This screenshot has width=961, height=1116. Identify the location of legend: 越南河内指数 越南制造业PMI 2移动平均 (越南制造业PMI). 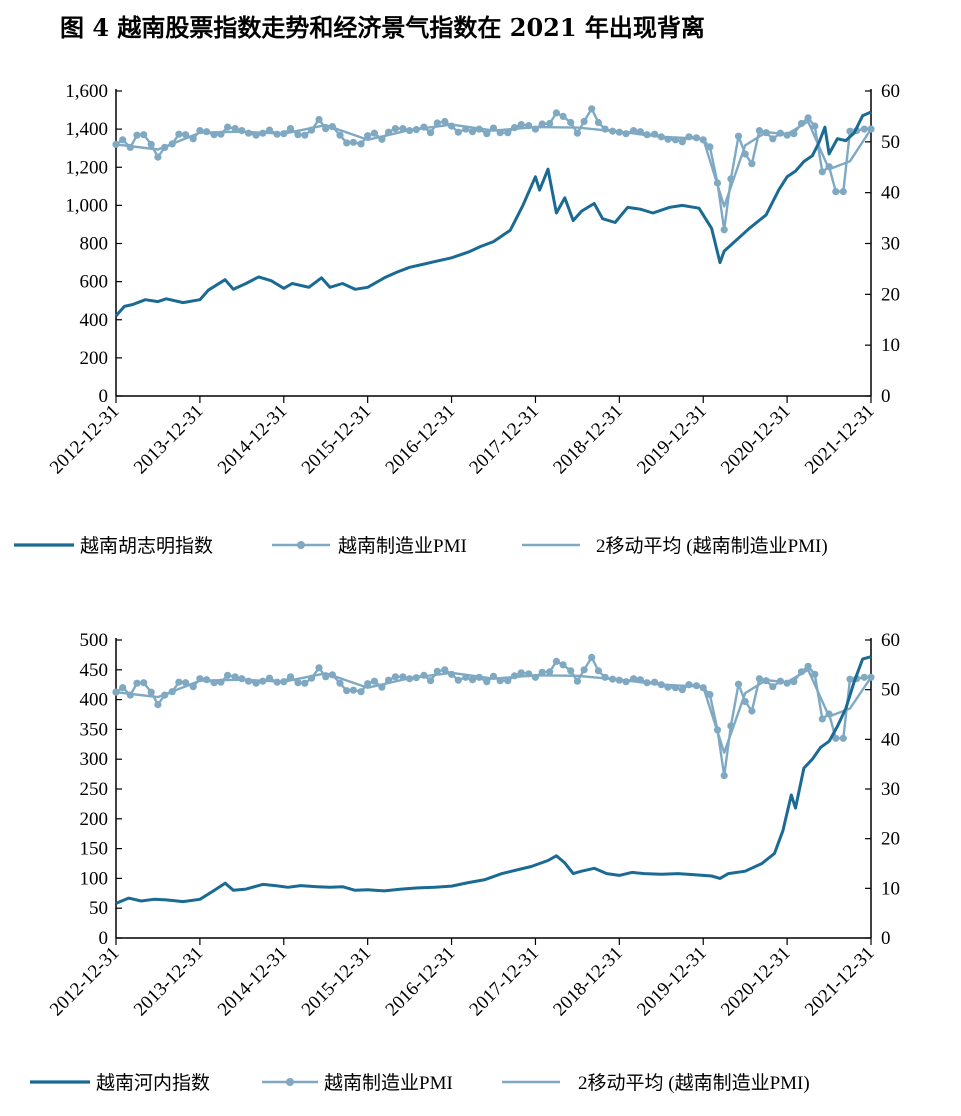
(420, 1083).